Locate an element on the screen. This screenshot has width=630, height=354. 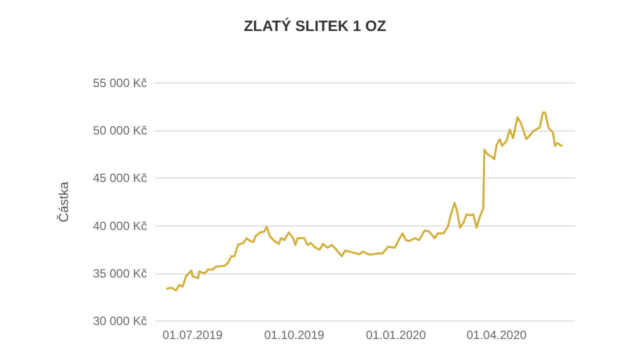
y-tick-label: 30 000 Kč is located at coordinates (119, 321).